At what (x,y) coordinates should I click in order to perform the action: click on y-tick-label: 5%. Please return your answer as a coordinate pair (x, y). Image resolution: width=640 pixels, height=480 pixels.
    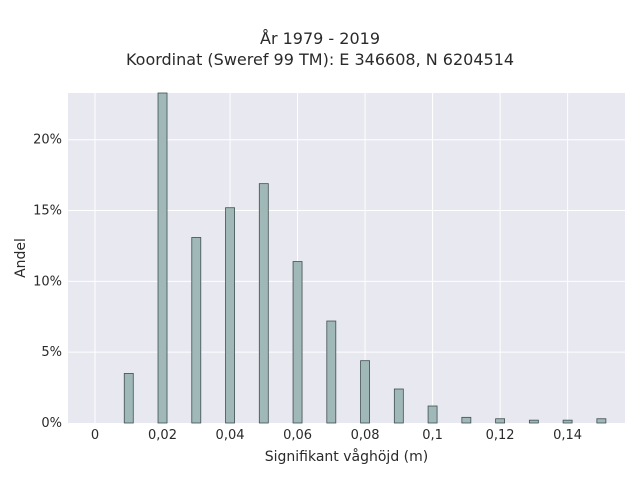
    Looking at the image, I should click on (51, 352).